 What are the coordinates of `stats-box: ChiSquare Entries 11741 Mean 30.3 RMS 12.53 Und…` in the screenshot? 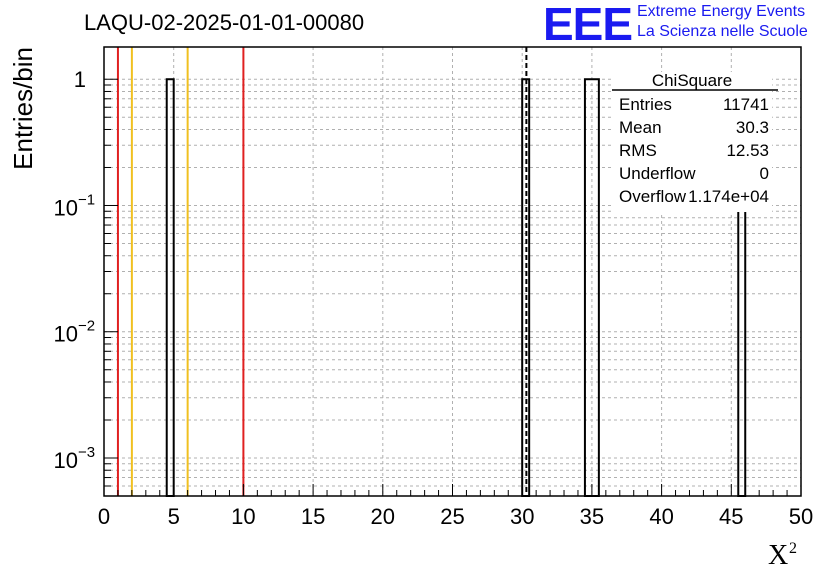 It's located at (695, 141).